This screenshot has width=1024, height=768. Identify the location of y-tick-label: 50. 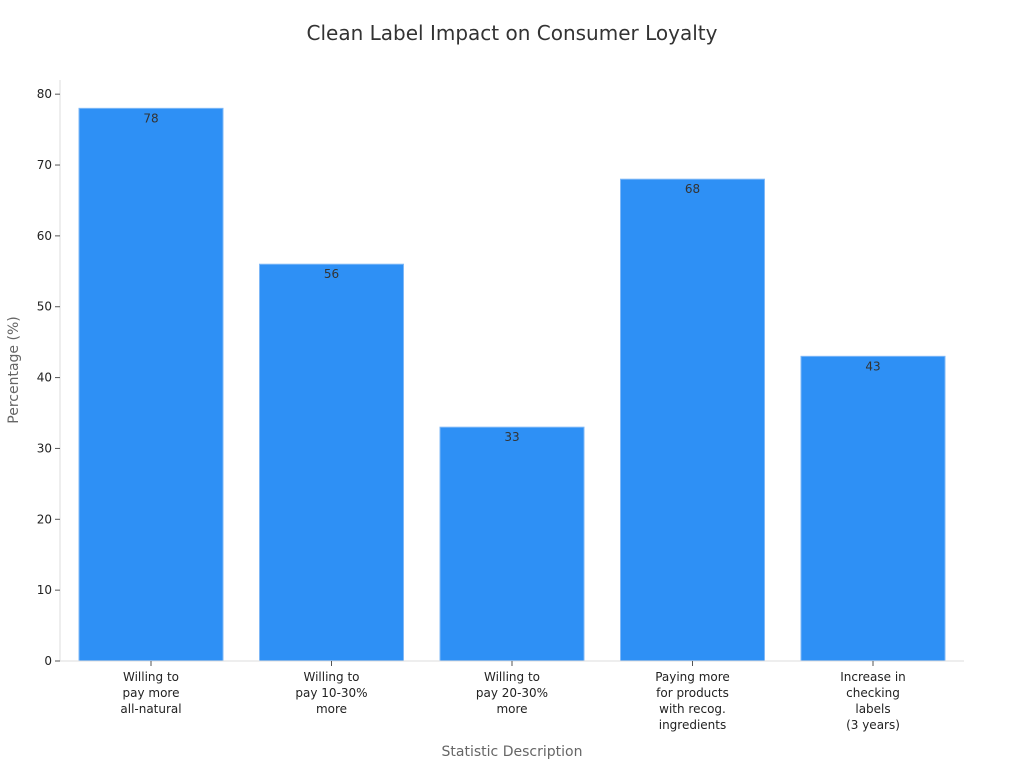
(44, 307).